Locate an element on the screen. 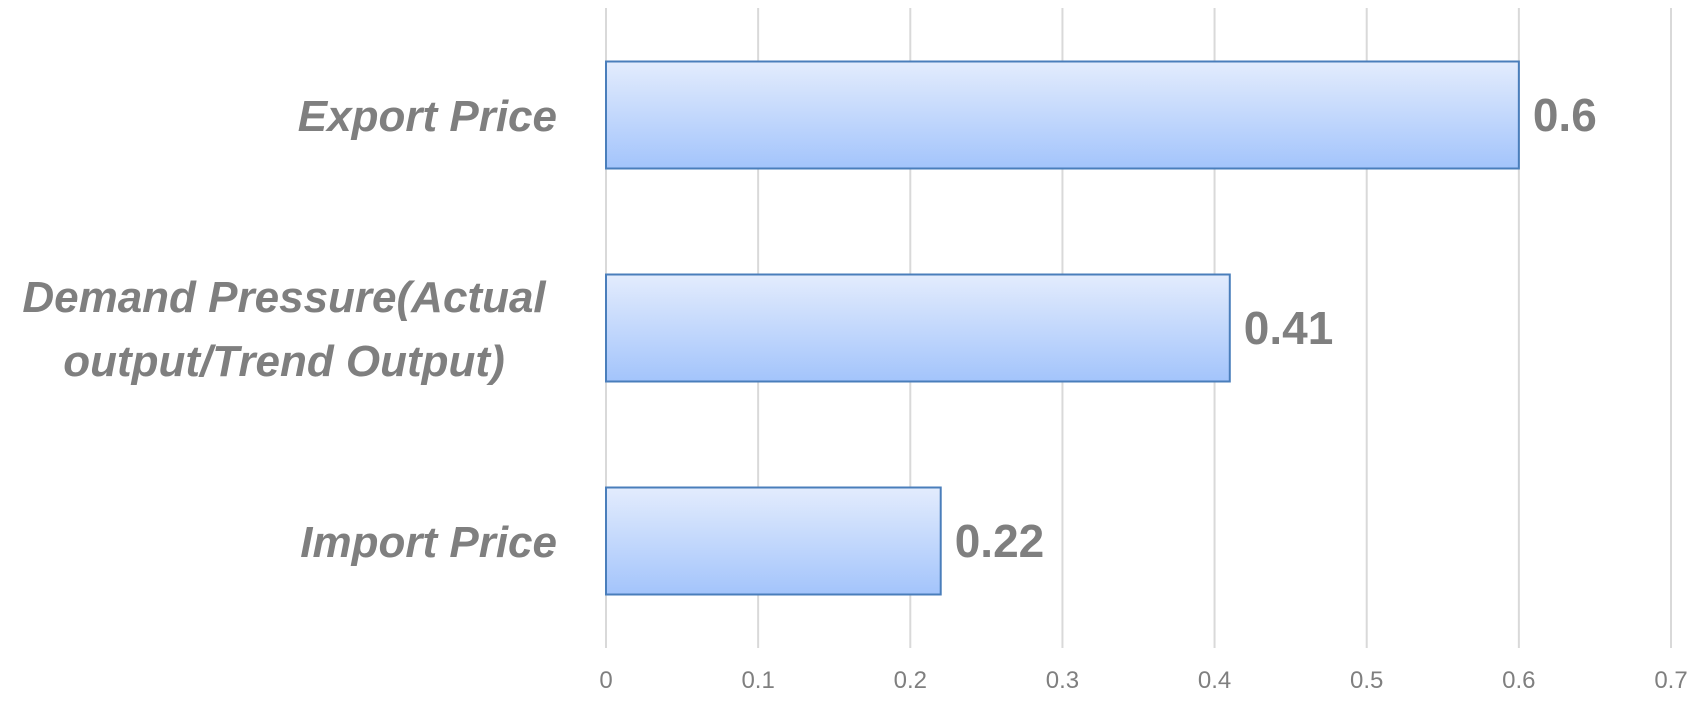 The image size is (1705, 702). category-label: Demand Pressure(Actual is located at coordinates (284, 297).